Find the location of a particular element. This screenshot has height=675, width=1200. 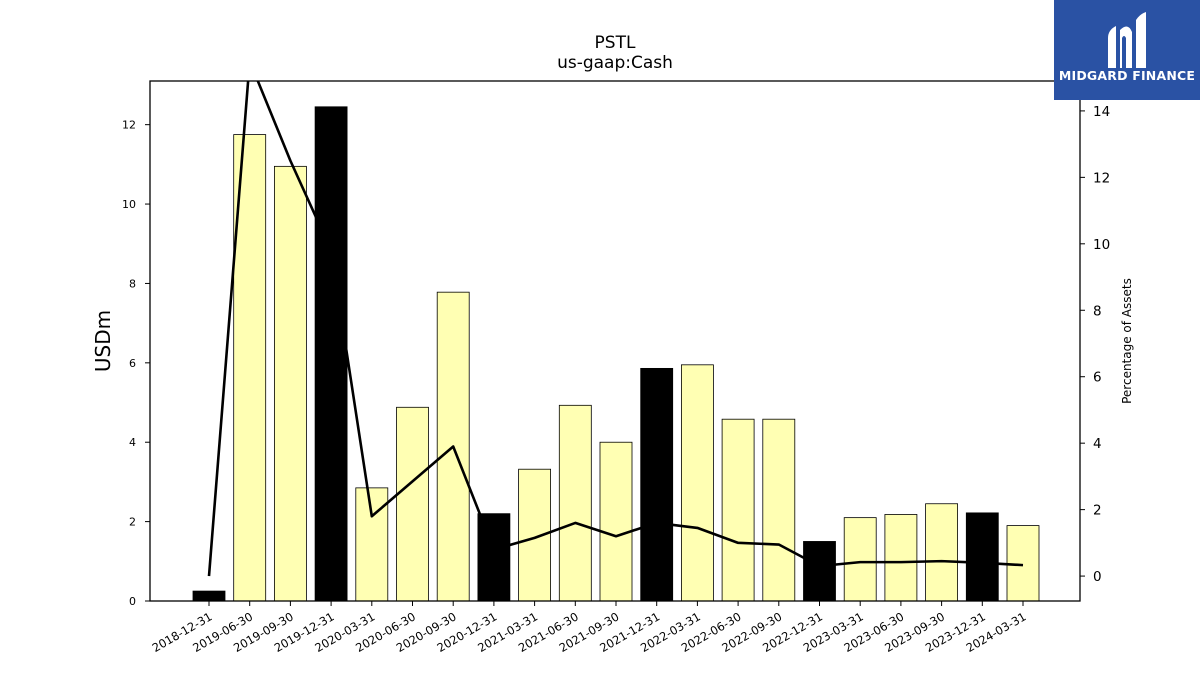

chart-subtitle: us-gaap:Cash is located at coordinates (615, 63).